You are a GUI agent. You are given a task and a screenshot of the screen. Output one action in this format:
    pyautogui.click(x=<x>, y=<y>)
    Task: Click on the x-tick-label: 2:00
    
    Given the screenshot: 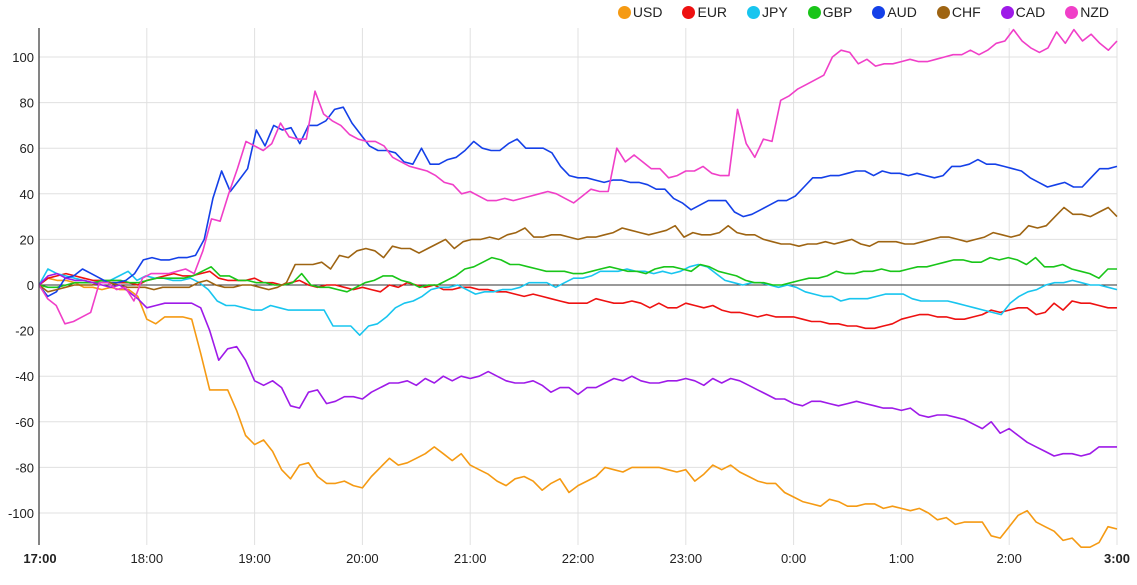 What is the action you would take?
    pyautogui.click(x=1009, y=558)
    